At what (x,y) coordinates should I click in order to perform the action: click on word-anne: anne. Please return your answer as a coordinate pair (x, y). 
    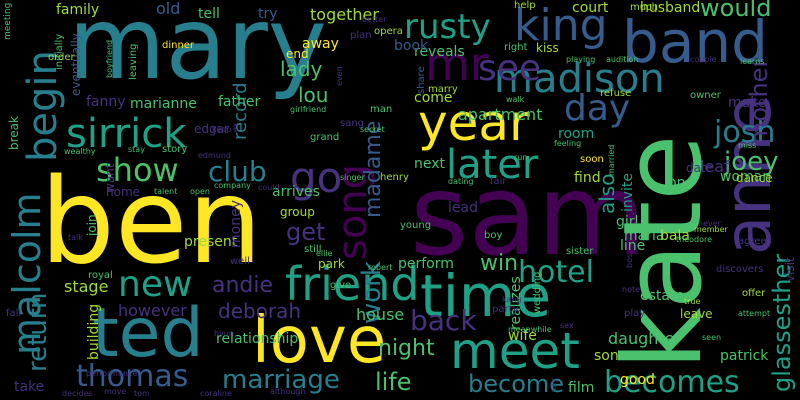
    Looking at the image, I should click on (749, 175).